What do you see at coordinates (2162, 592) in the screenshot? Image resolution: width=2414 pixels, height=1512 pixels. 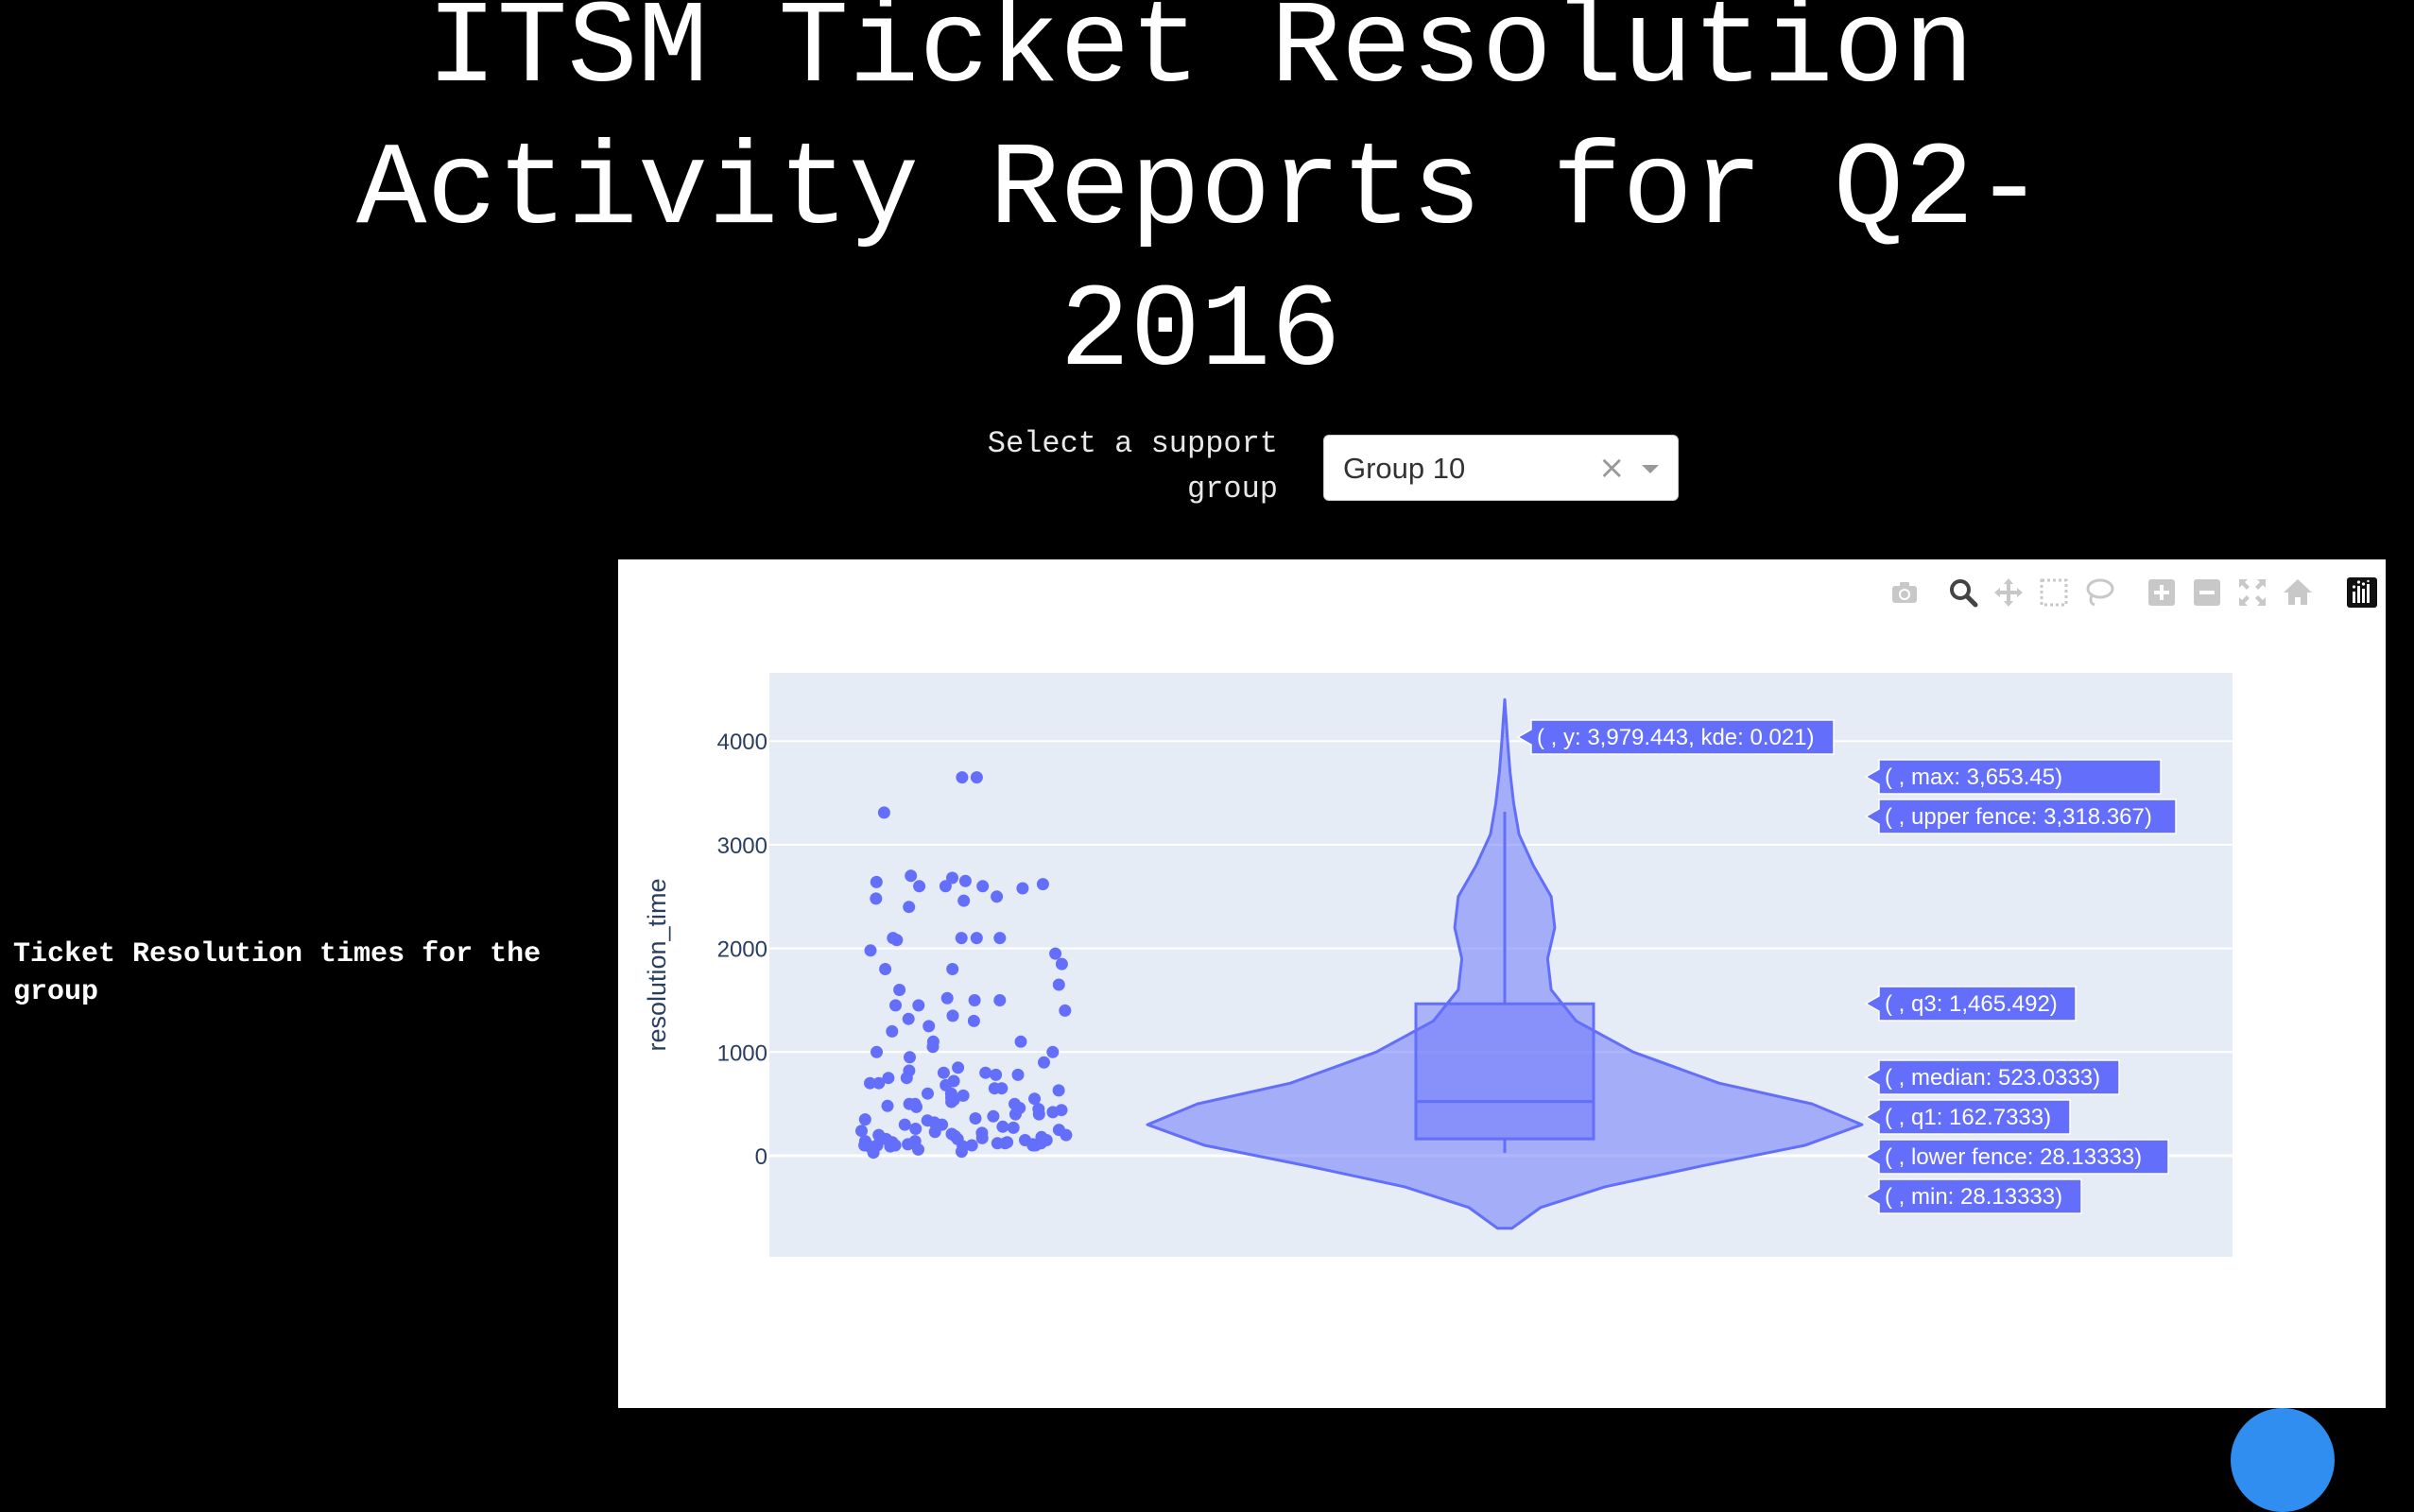 I see `zoom-in-icon` at bounding box center [2162, 592].